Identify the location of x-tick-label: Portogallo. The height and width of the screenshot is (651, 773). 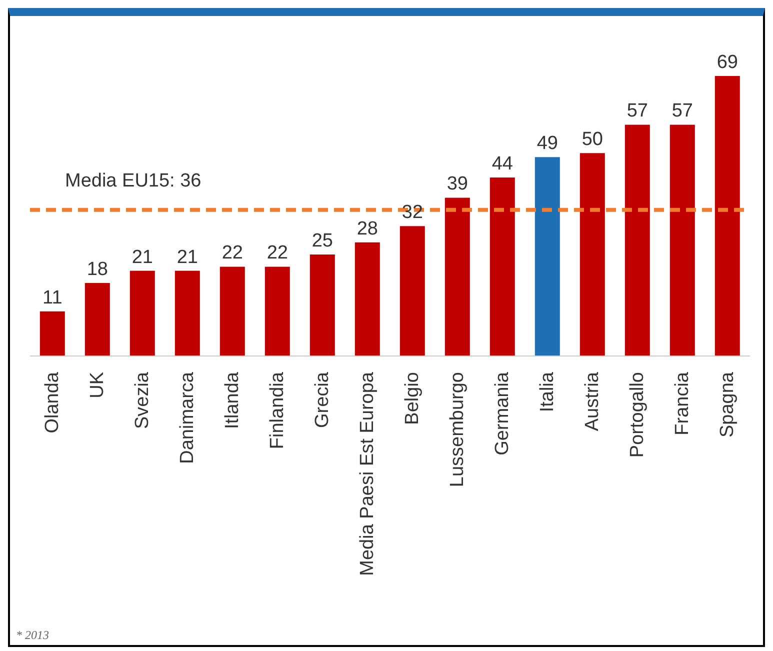
(637, 415).